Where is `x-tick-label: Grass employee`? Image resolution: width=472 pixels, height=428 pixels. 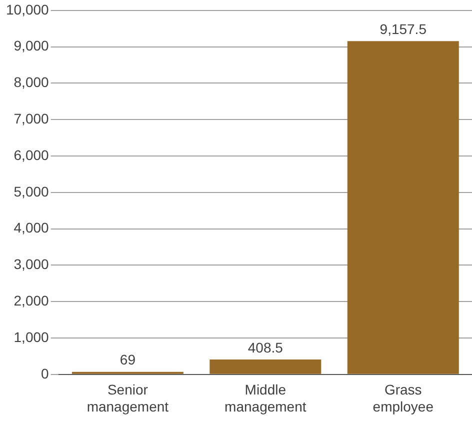
x-tick-label: Grass employee is located at coordinates (403, 398).